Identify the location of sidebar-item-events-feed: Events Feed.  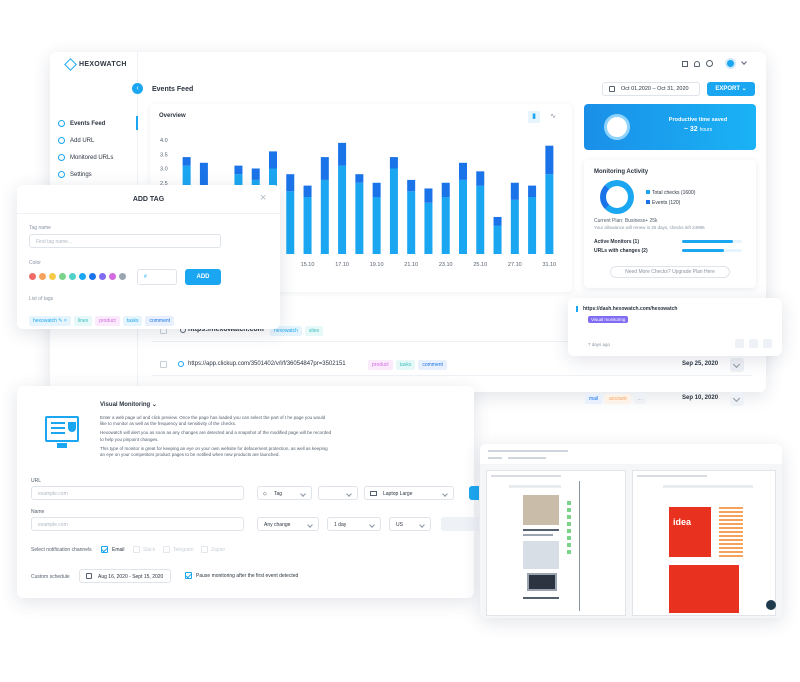
(81, 123).